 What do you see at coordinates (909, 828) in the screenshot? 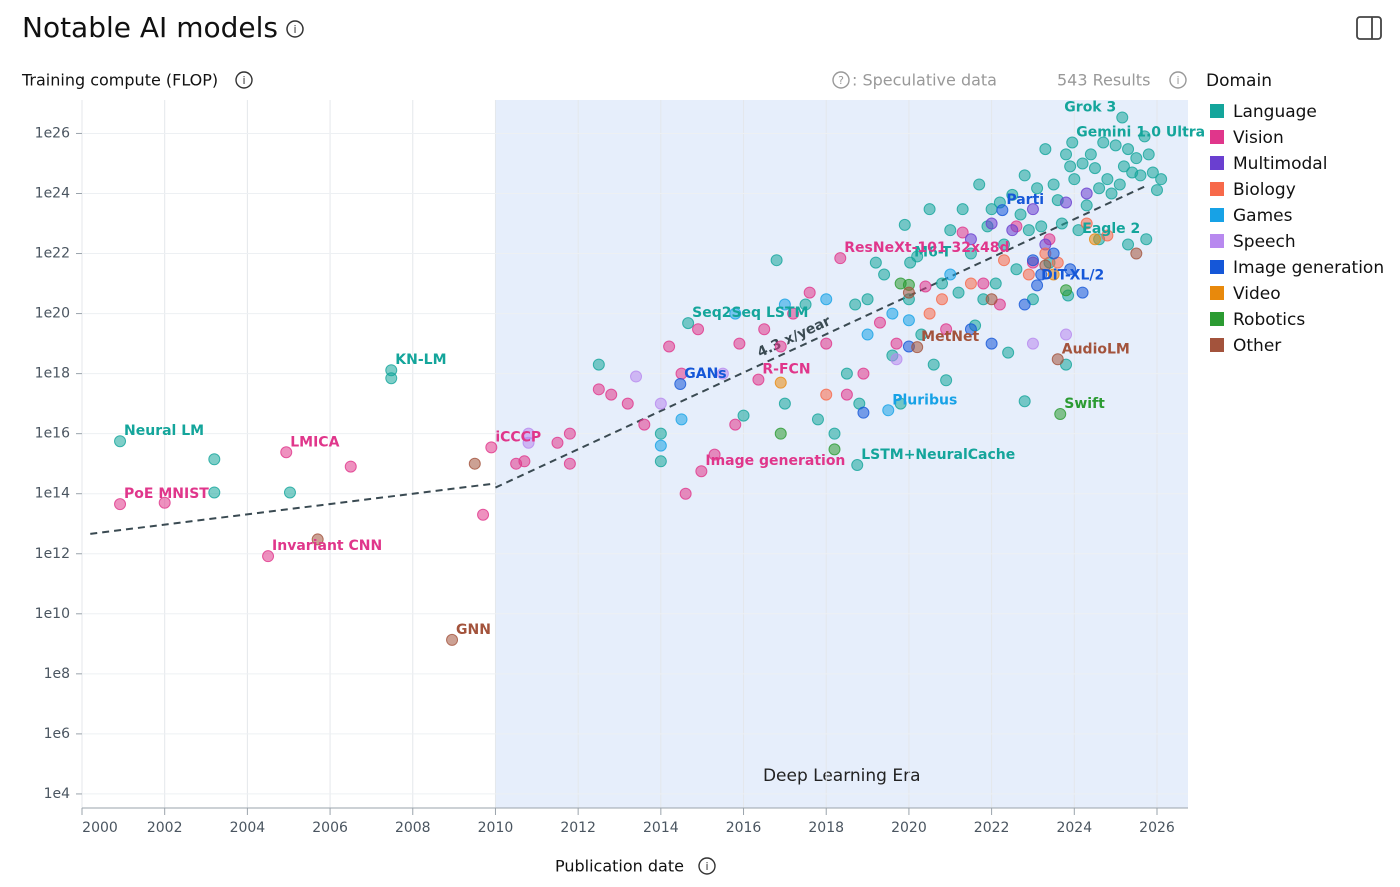
I see `x-tick-label: 2020` at bounding box center [909, 828].